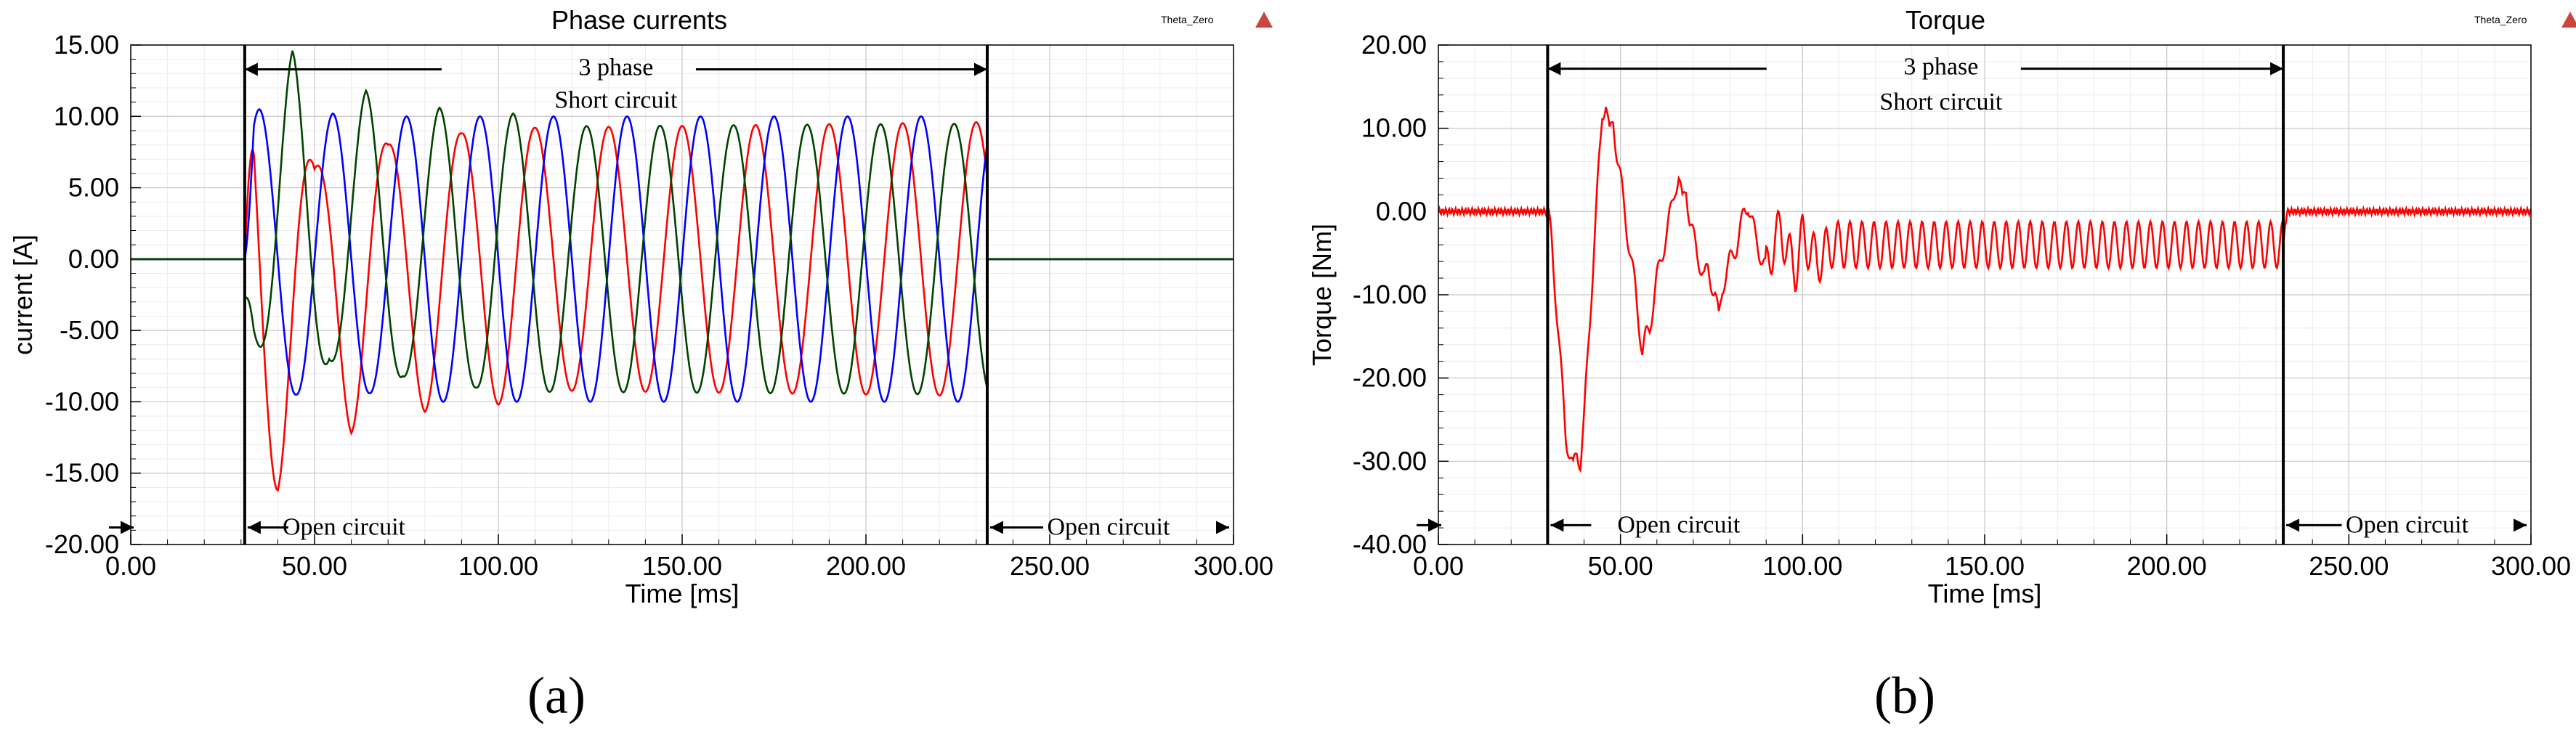  I want to click on y-axis-label: Torque [Nm], so click(1322, 295).